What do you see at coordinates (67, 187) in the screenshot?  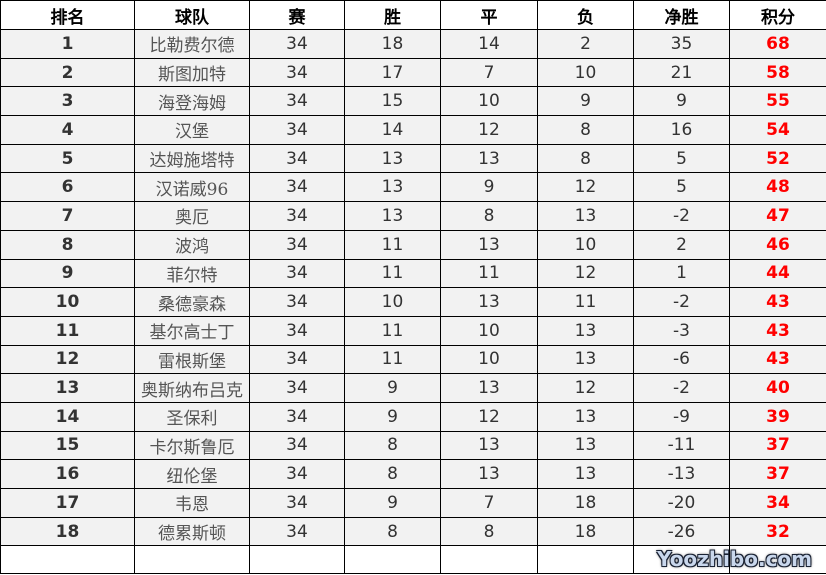 I see `cell-rank: 6` at bounding box center [67, 187].